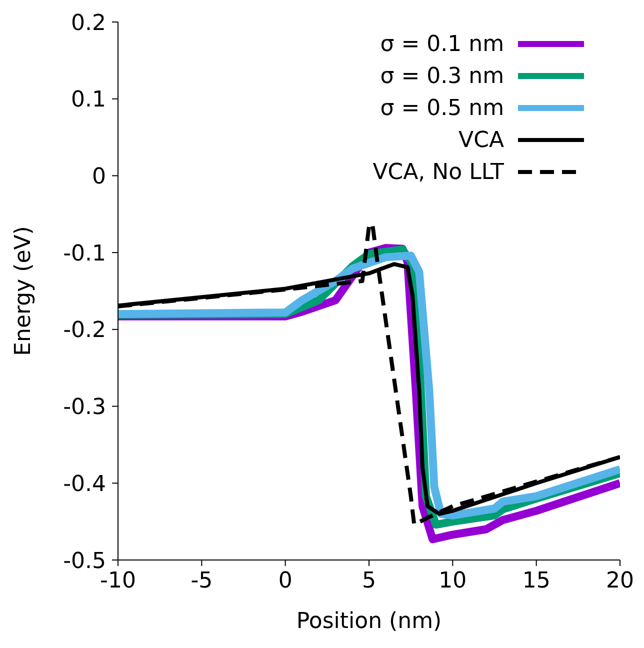 This screenshot has width=644, height=648. What do you see at coordinates (442, 108) in the screenshot?
I see `legend-label: σ = 0.5 nm` at bounding box center [442, 108].